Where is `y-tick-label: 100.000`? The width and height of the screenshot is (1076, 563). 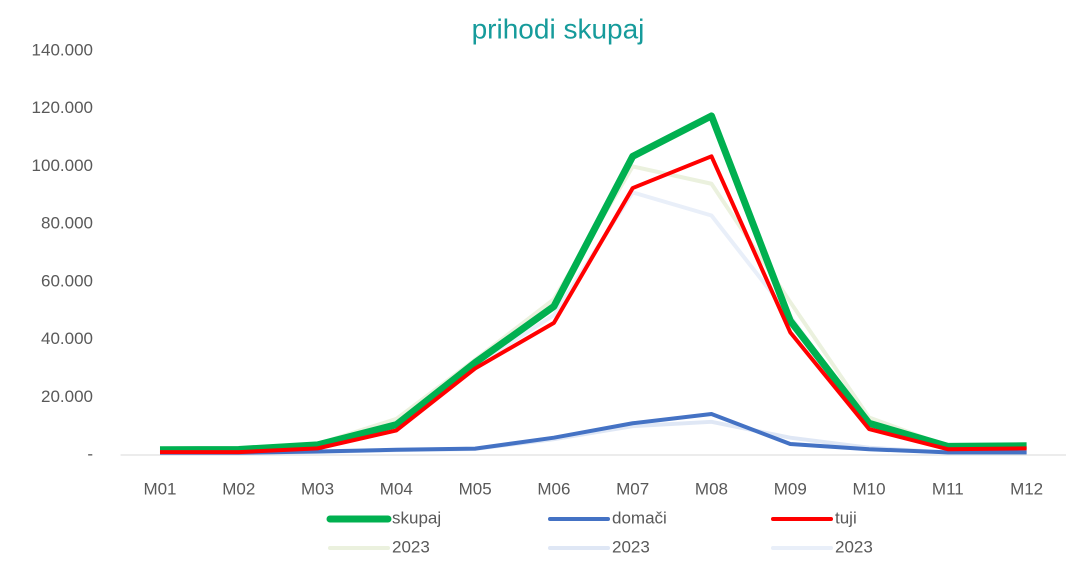 y-tick-label: 100.000 is located at coordinates (62, 165).